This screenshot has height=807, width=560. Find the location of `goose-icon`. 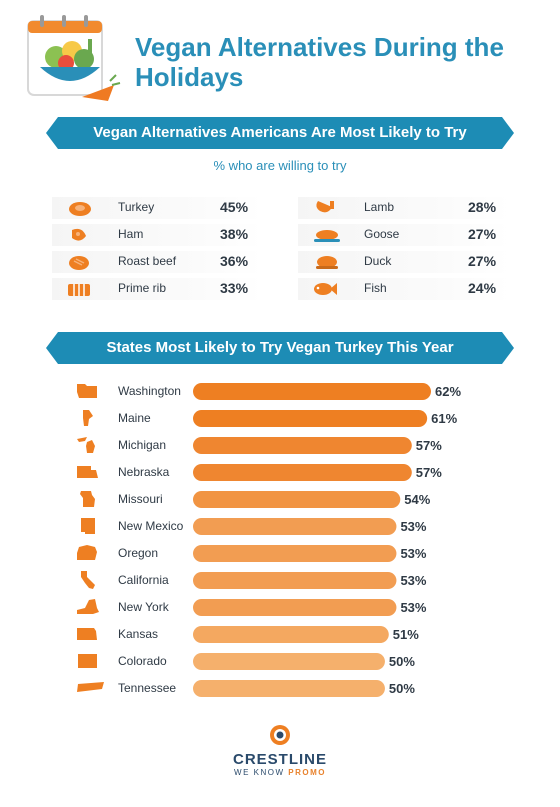

goose-icon is located at coordinates (327, 236).